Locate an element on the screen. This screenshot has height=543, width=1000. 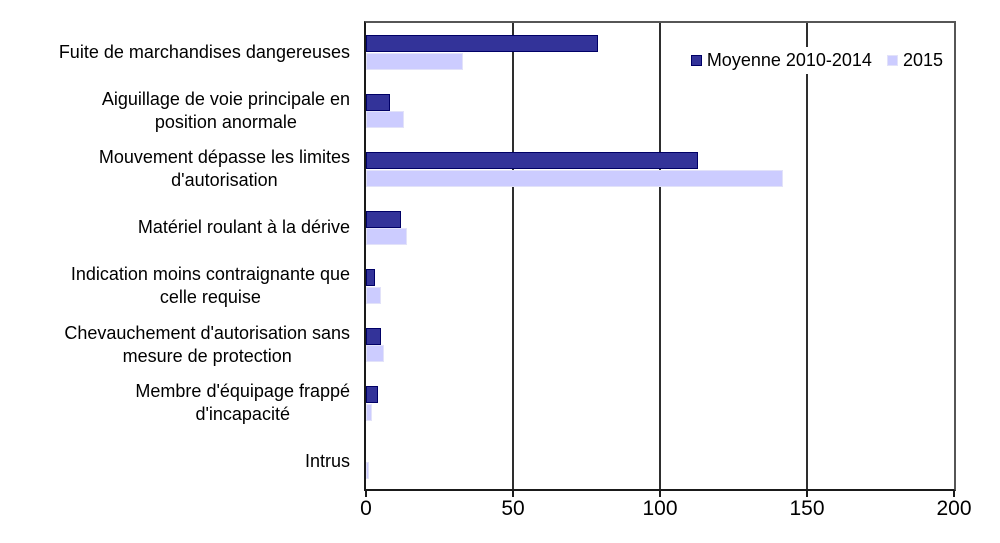
legend-entry: Moyenne 2010-2014 is located at coordinates (781, 60).